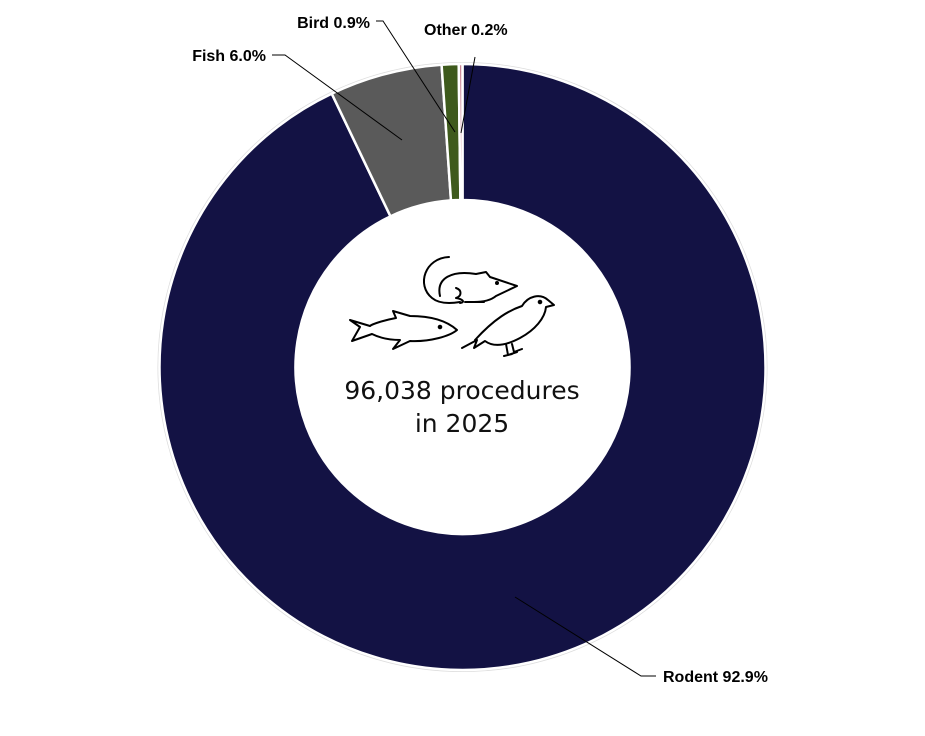  What do you see at coordinates (403, 330) in the screenshot?
I see `fish-icon` at bounding box center [403, 330].